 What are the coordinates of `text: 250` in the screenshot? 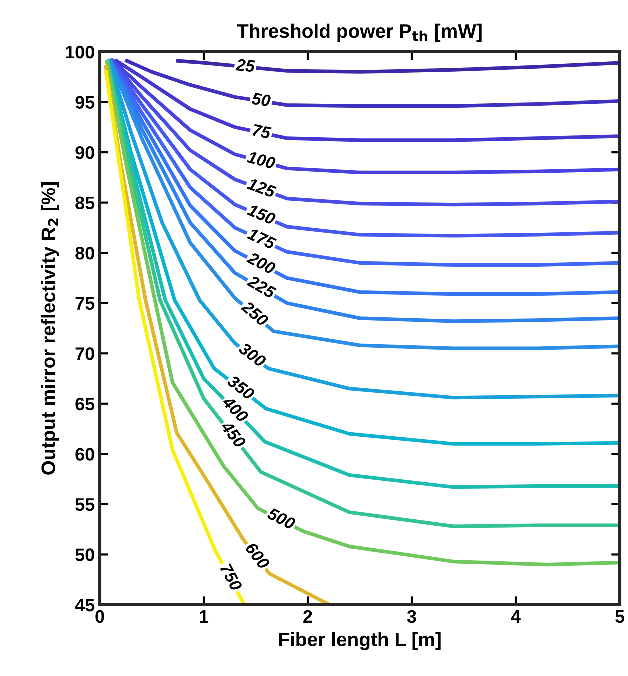 It's located at (255, 314).